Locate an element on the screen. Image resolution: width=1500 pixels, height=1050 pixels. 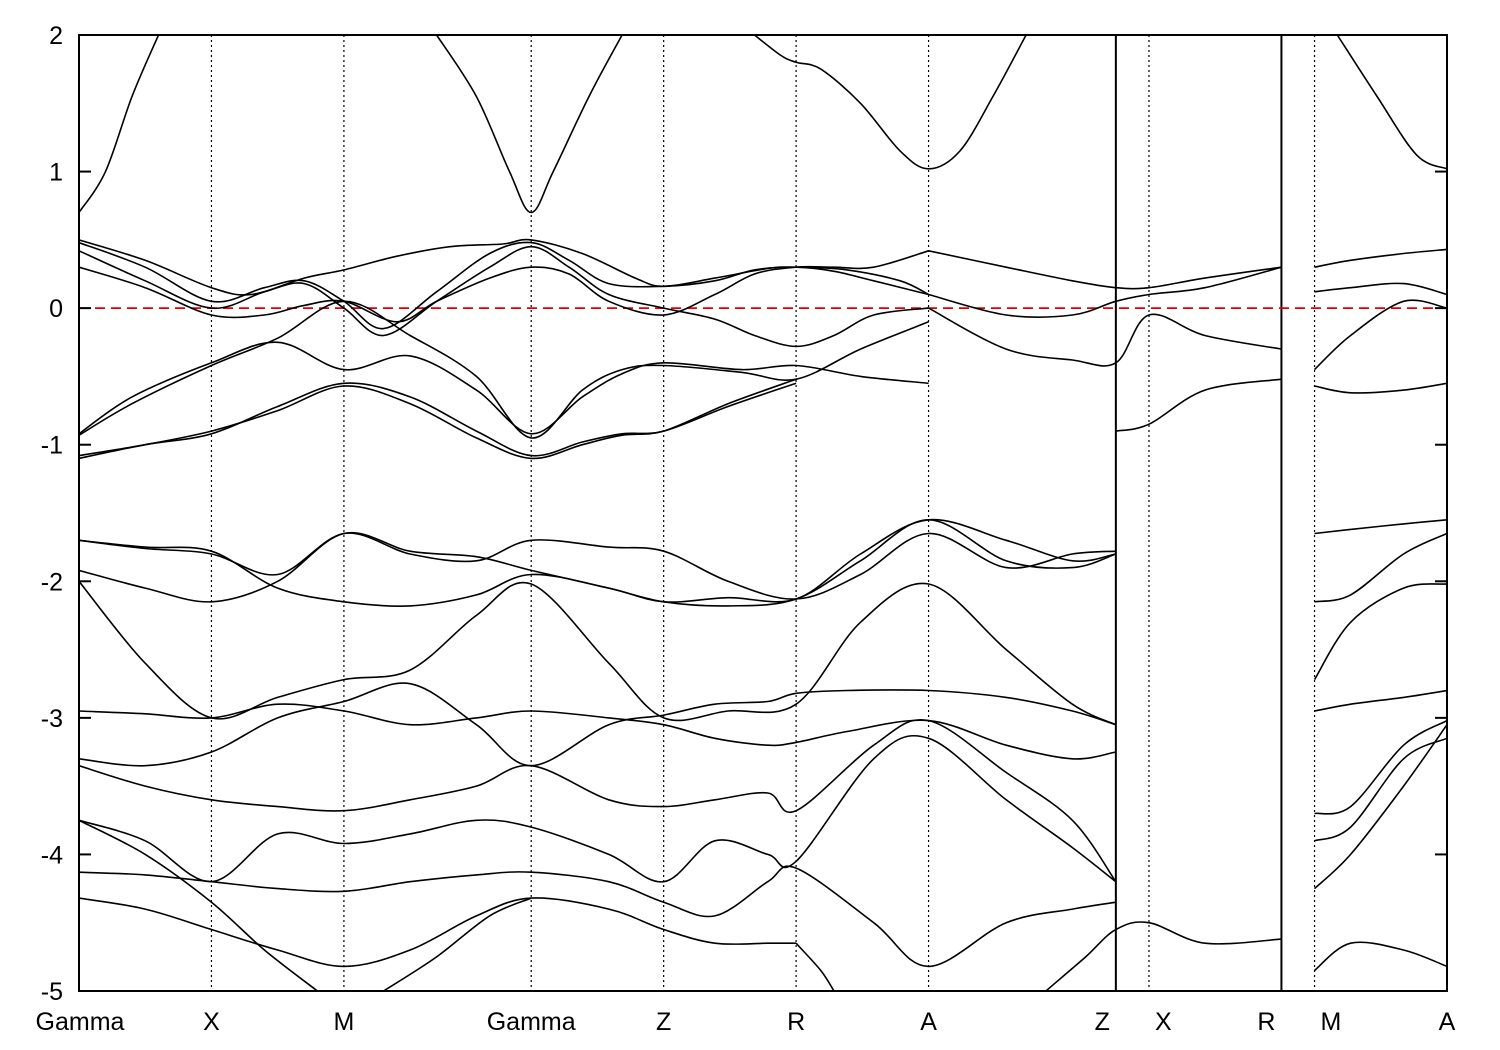
y-tick-label-1: -4 is located at coordinates (52, 855).